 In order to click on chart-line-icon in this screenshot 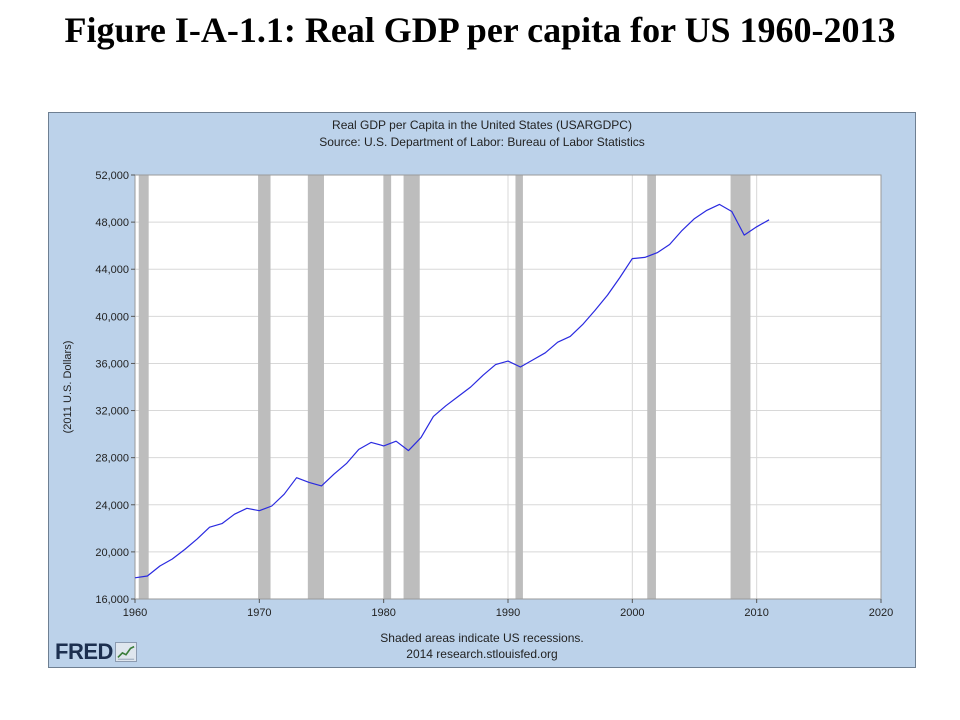, I will do `click(125, 652)`.